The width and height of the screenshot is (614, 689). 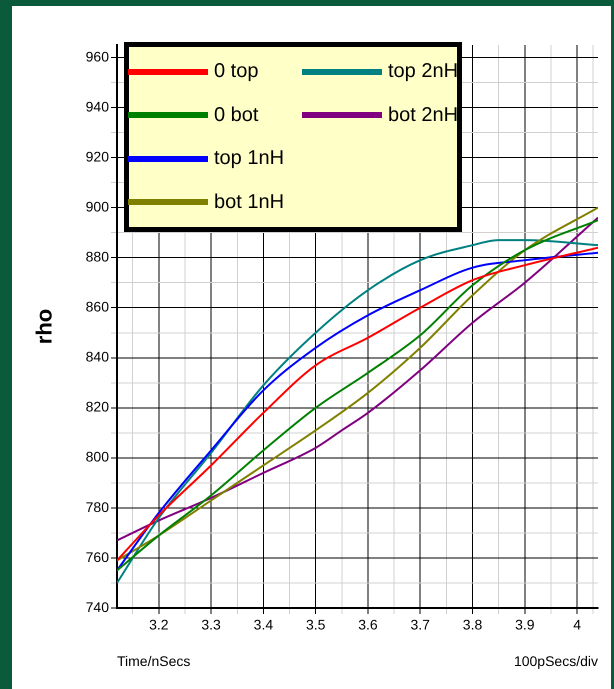 What do you see at coordinates (98, 356) in the screenshot?
I see `y-tick-label: 840` at bounding box center [98, 356].